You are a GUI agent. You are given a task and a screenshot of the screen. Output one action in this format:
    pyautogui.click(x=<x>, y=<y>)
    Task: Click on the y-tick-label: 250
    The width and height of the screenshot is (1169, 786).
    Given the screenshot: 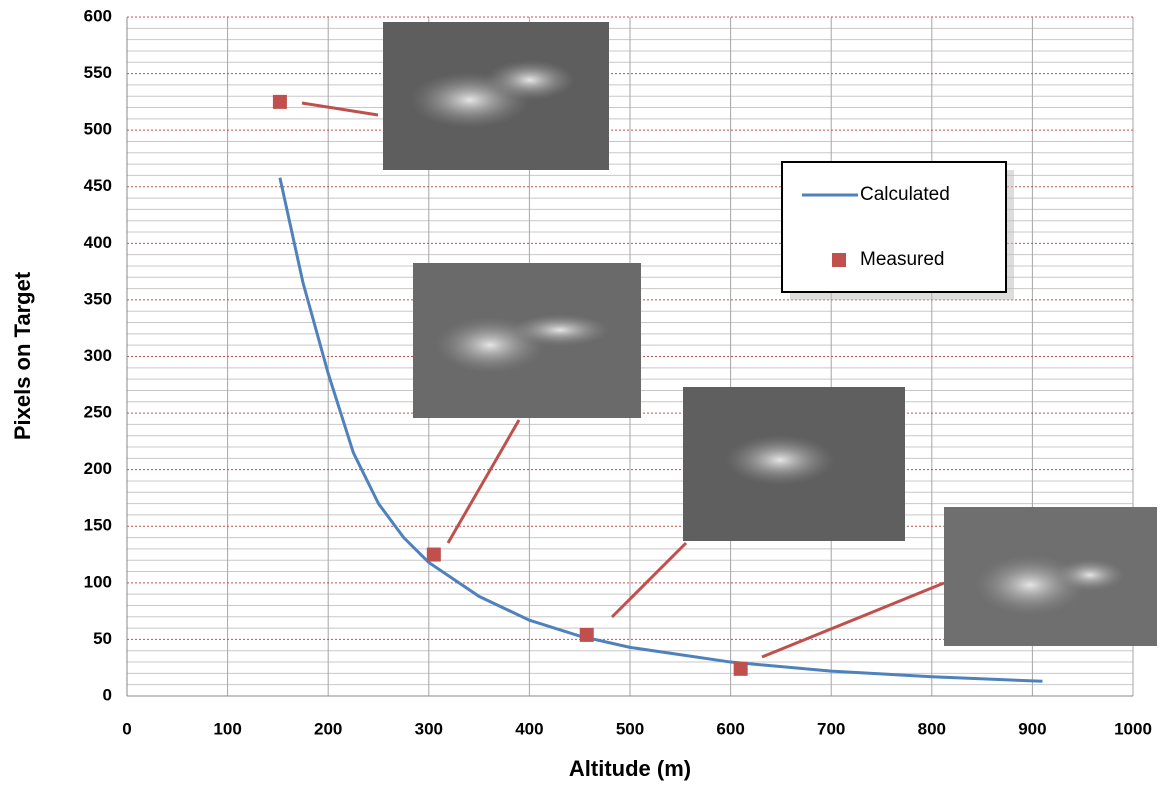 What is the action you would take?
    pyautogui.click(x=98, y=412)
    